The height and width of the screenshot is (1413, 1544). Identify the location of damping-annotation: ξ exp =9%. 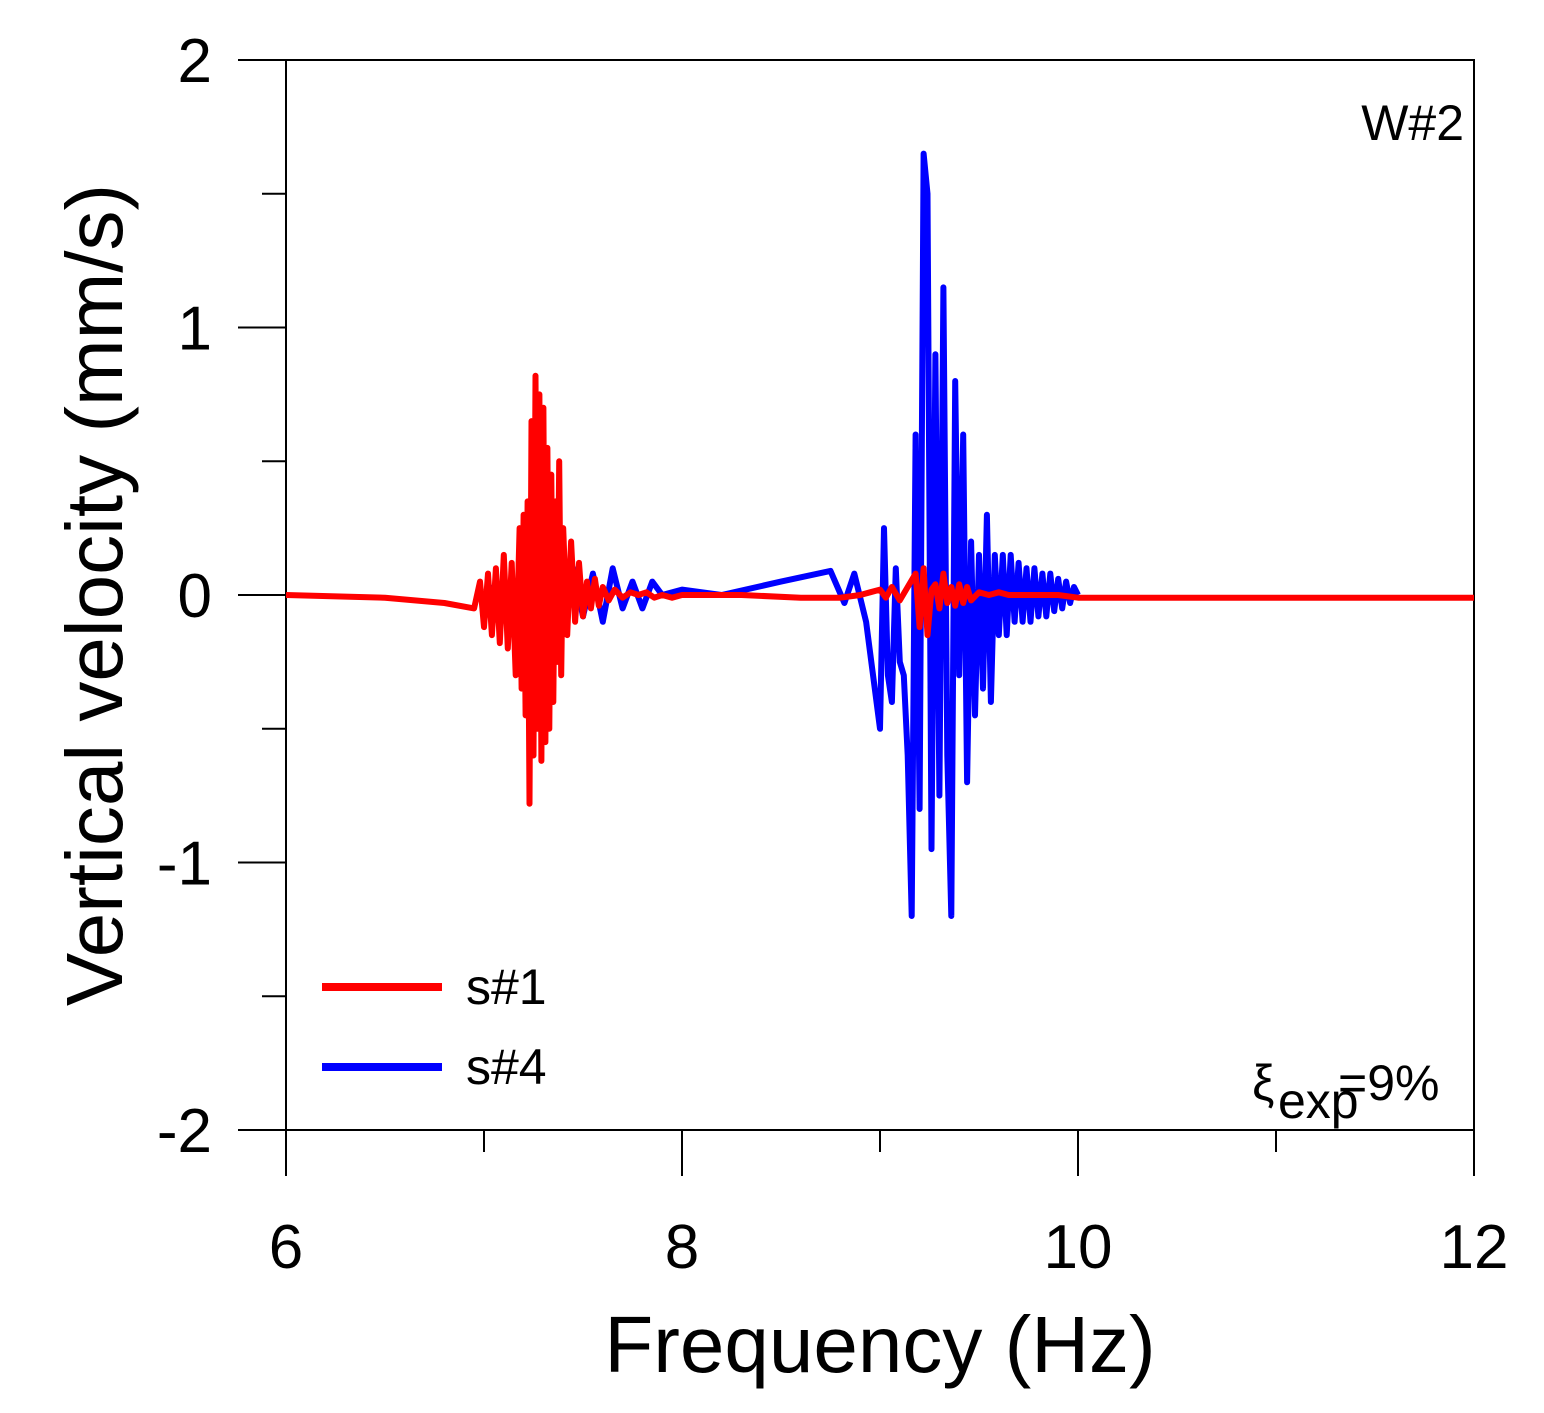
(1345, 1092).